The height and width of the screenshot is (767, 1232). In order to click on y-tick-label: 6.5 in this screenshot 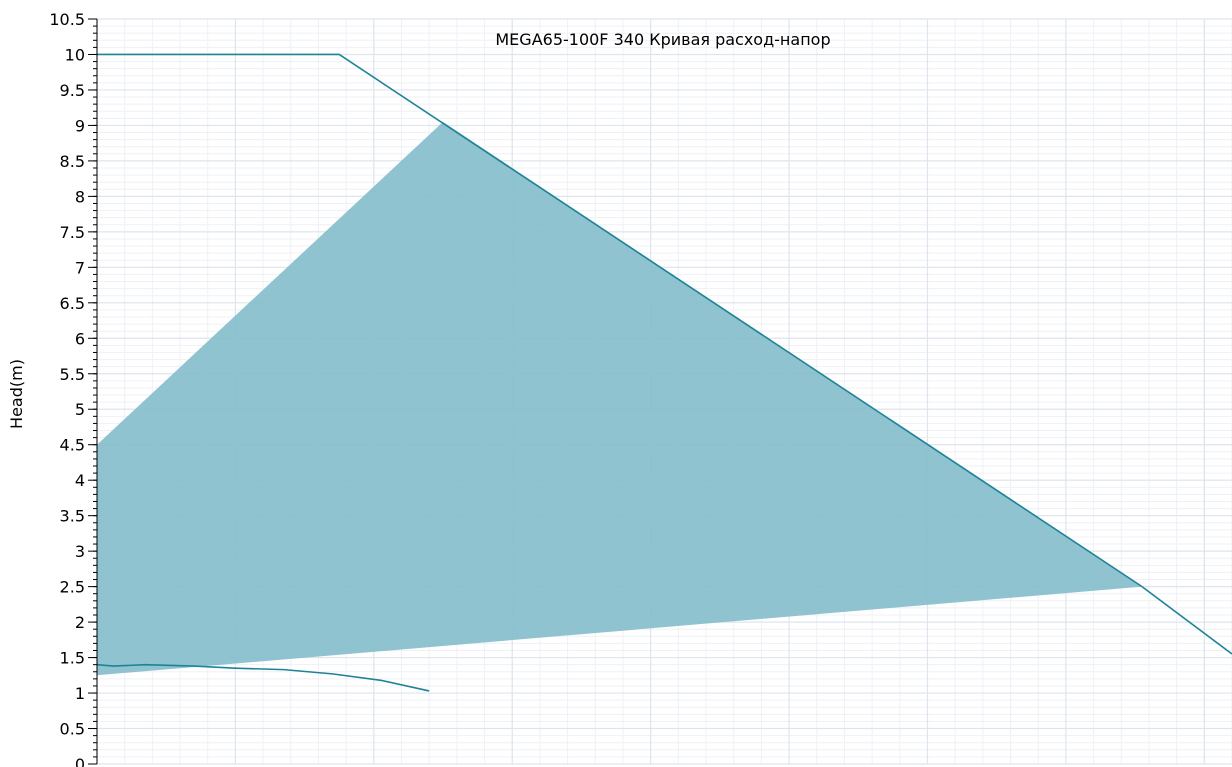, I will do `click(72, 303)`.